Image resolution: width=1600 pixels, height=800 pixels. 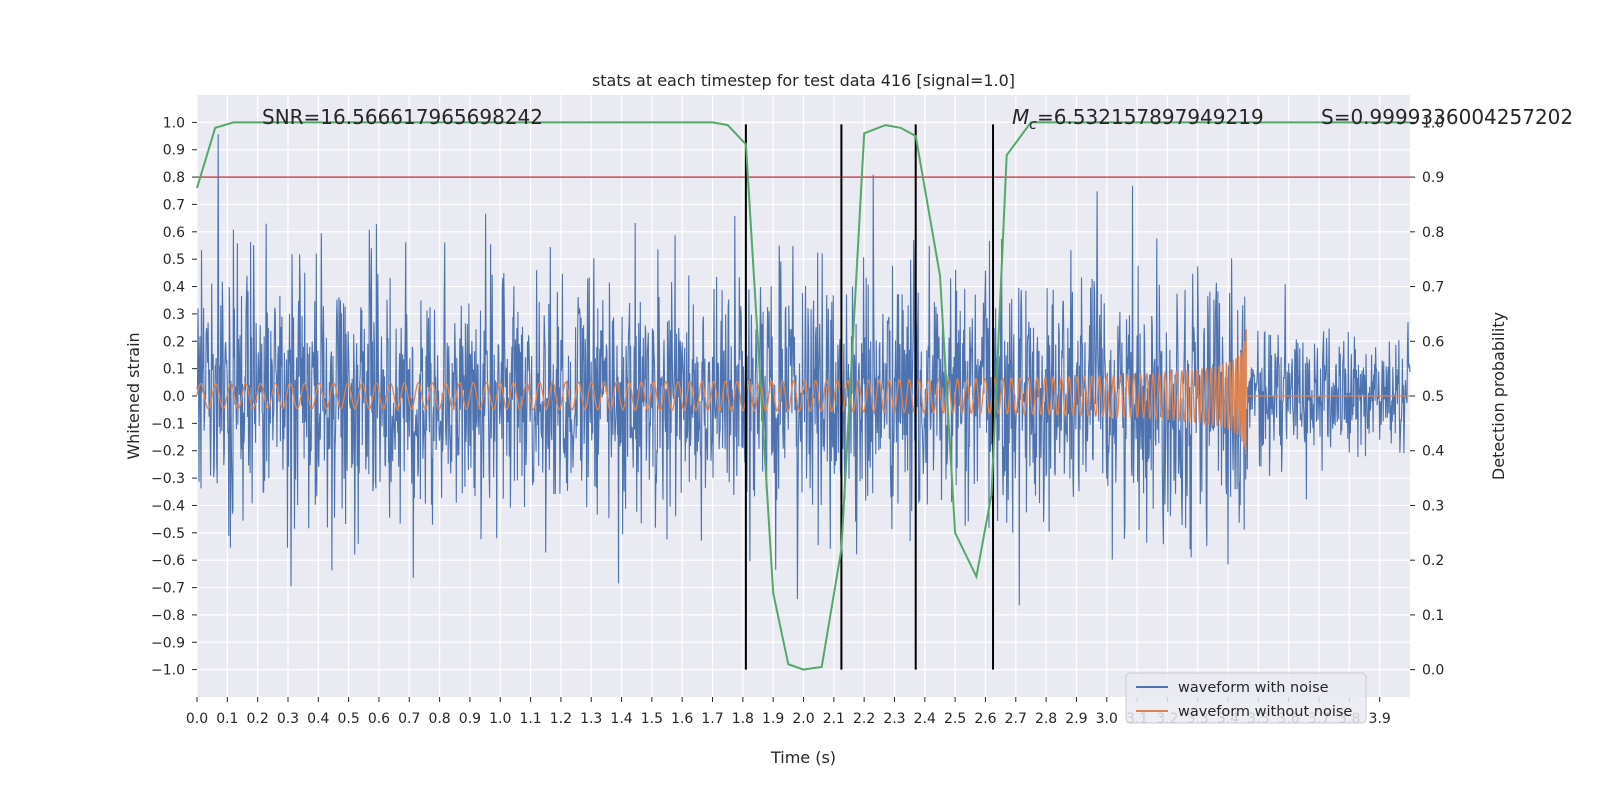 I want to click on chirp-mass-symbol: M, so click(x=1020, y=117).